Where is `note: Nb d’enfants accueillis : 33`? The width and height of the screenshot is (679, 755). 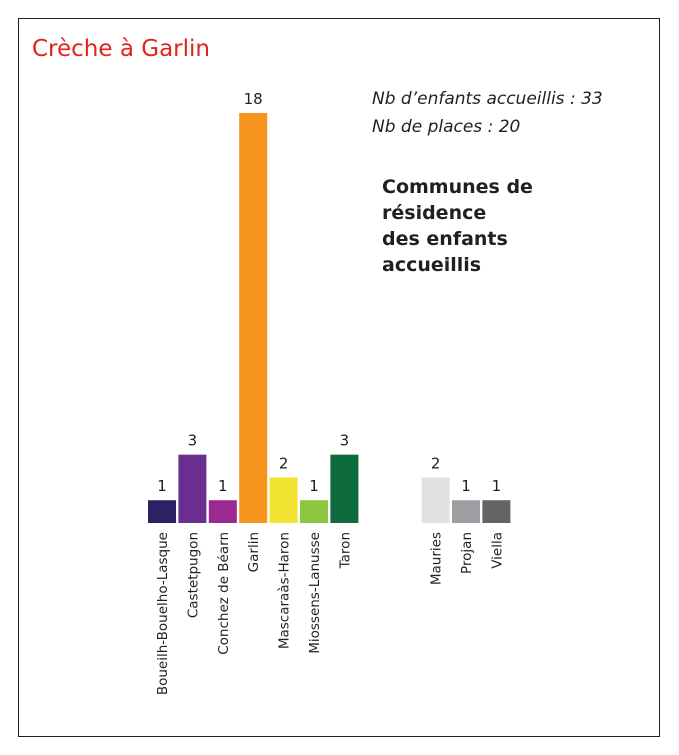
note: Nb d’enfants accueillis : 33 is located at coordinates (487, 99).